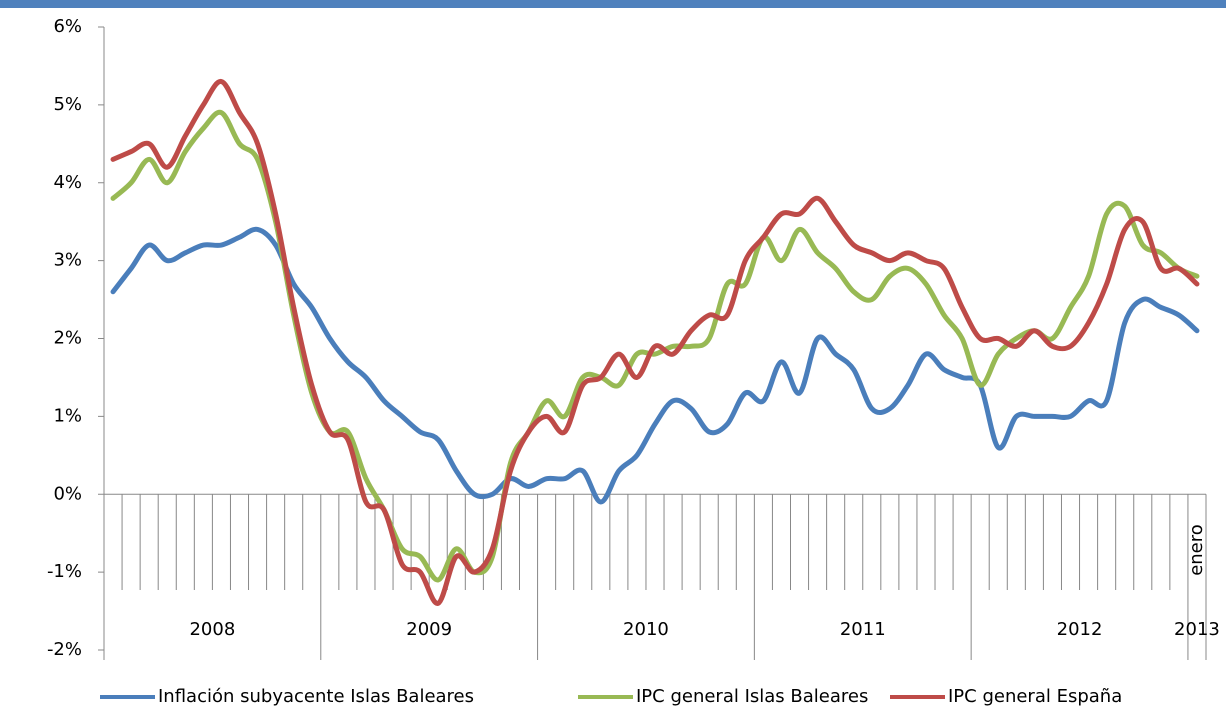 The height and width of the screenshot is (715, 1226). I want to click on y-tick-label: 1%, so click(67, 415).